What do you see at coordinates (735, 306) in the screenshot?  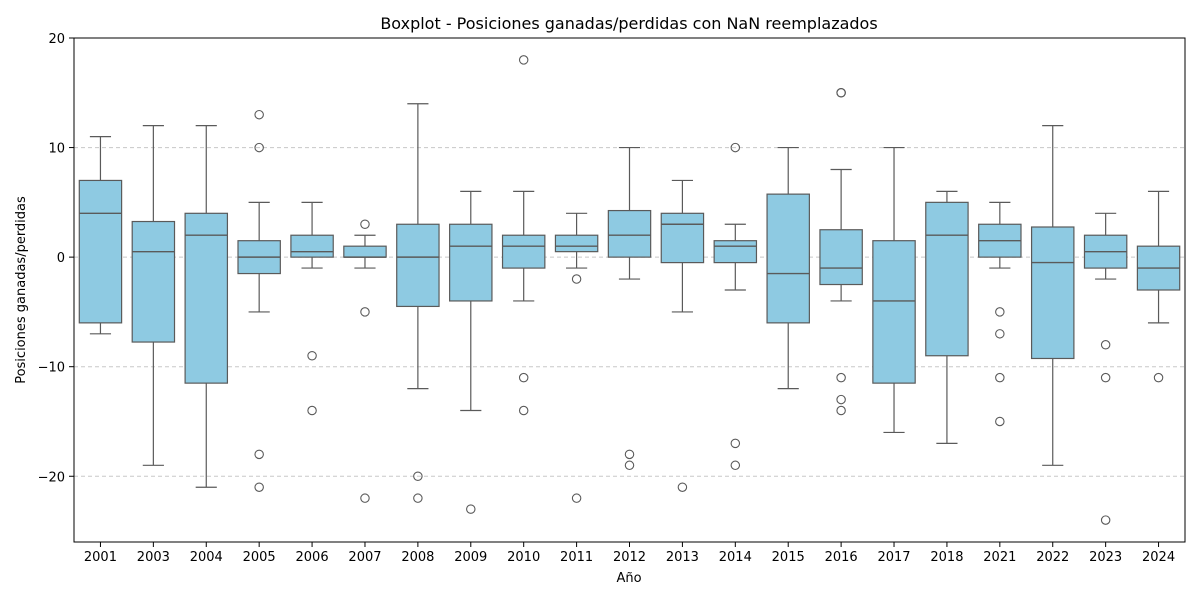 I see `box-group-2014` at bounding box center [735, 306].